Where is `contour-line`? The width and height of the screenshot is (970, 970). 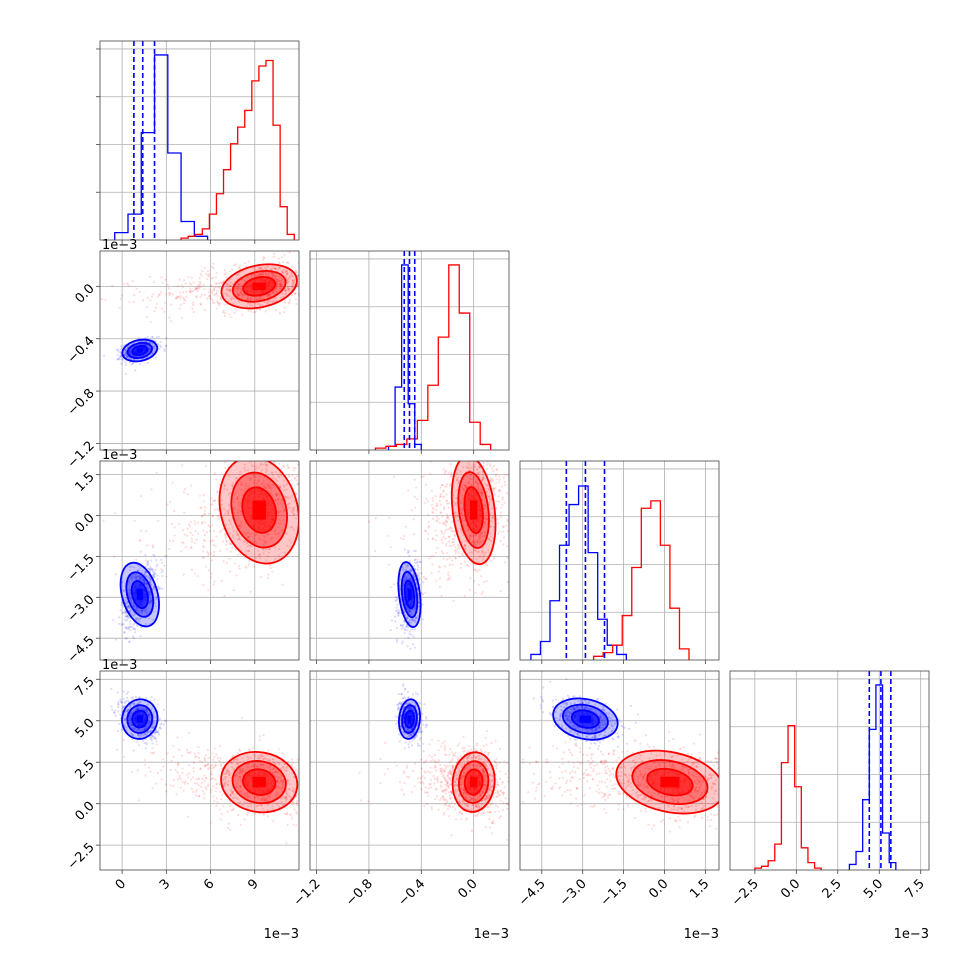 contour-line is located at coordinates (140, 350).